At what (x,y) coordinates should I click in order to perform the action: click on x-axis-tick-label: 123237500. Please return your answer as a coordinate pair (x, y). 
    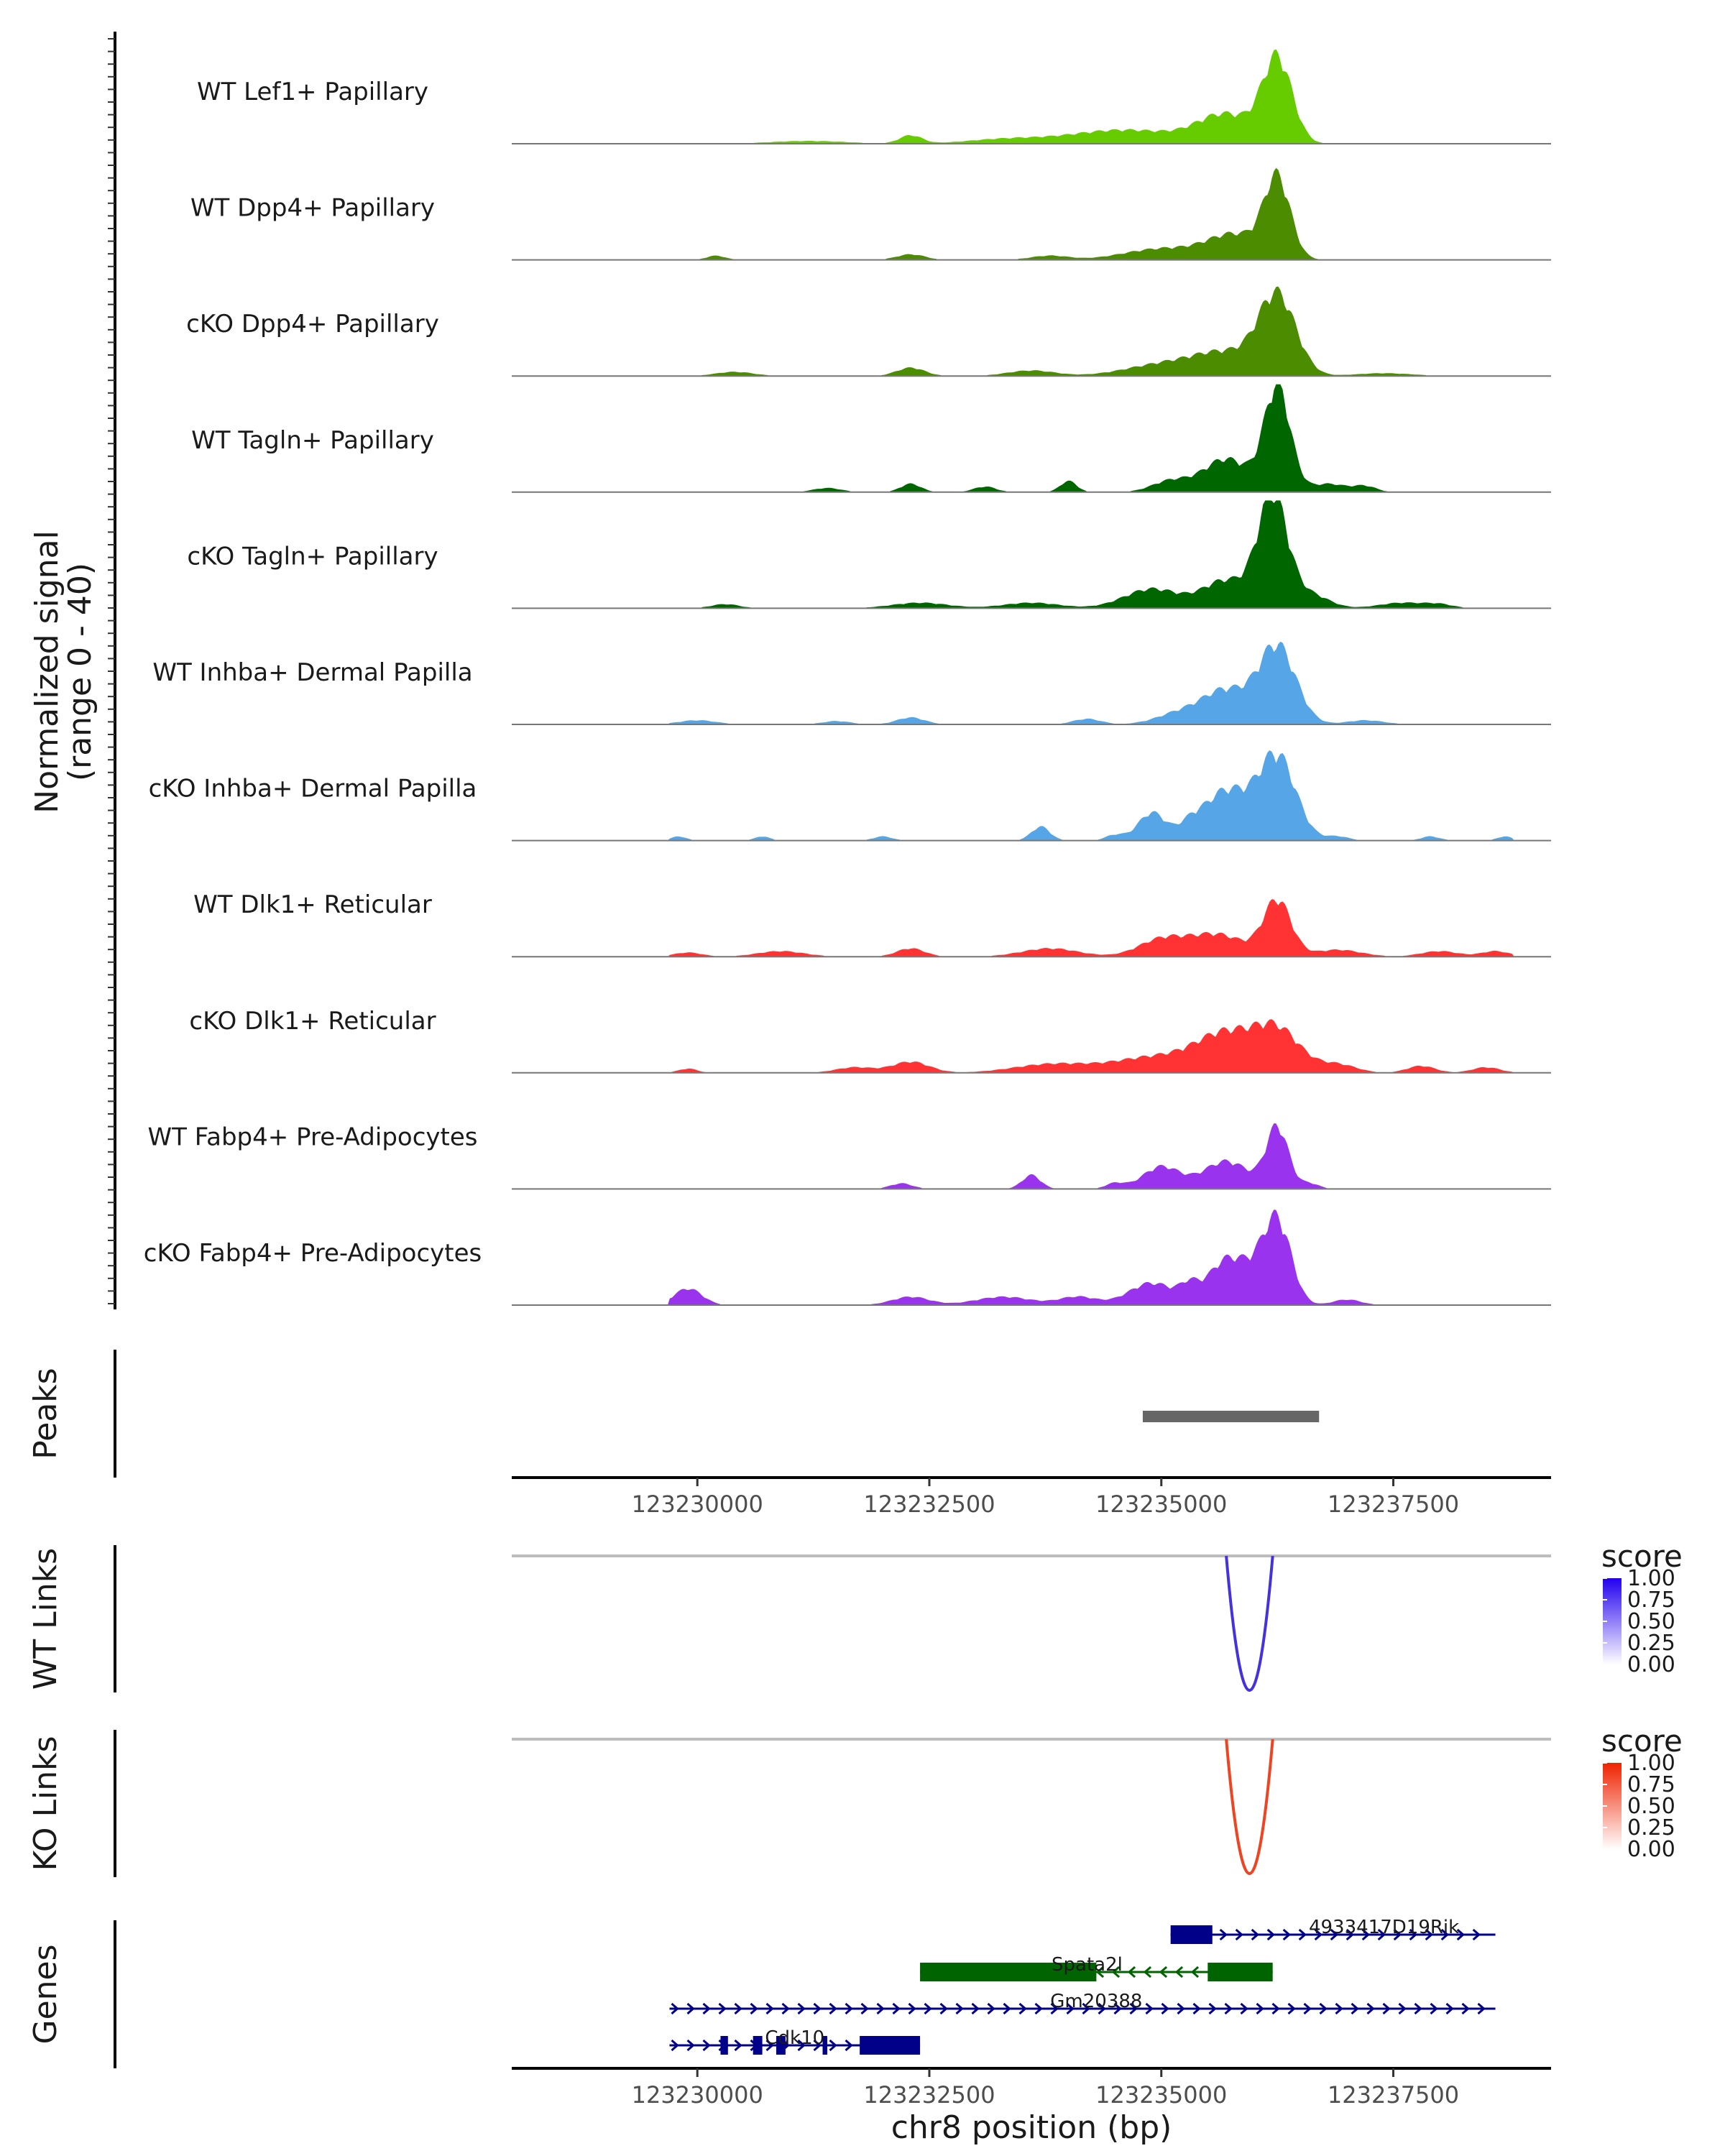
    Looking at the image, I should click on (1393, 2095).